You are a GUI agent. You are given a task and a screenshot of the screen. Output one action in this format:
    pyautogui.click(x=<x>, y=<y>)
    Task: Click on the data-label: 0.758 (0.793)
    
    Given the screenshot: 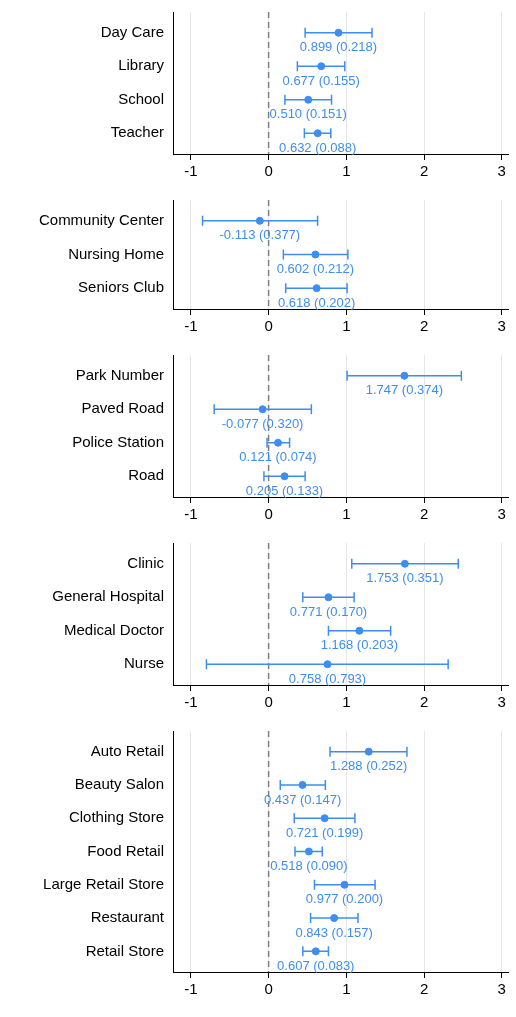 What is the action you would take?
    pyautogui.click(x=327, y=678)
    